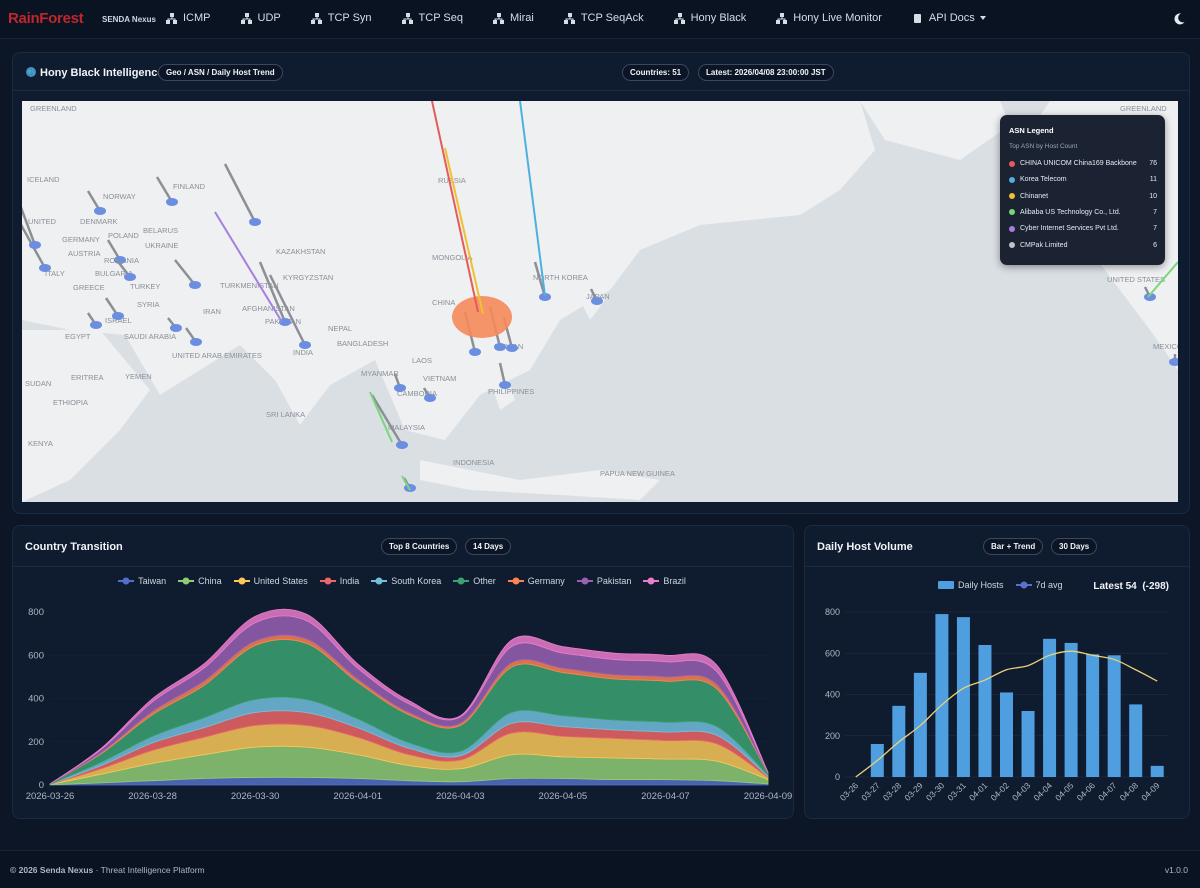  Describe the element at coordinates (1179, 19) in the screenshot. I see `theme-toggle` at that location.